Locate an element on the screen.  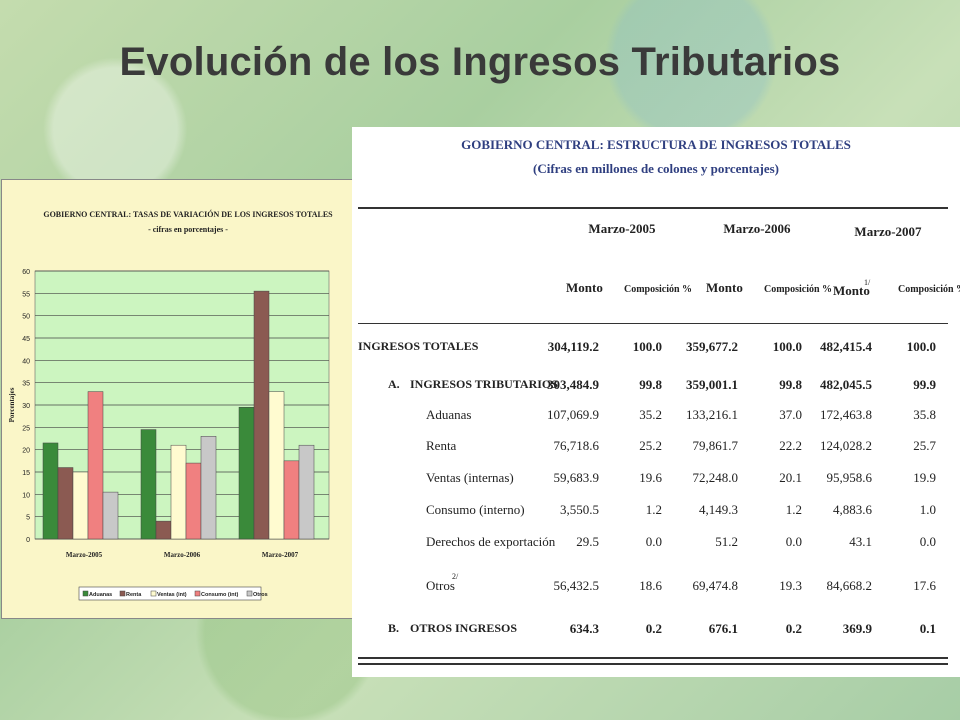
col-header-monto-2006: Monto is located at coordinates (724, 287).